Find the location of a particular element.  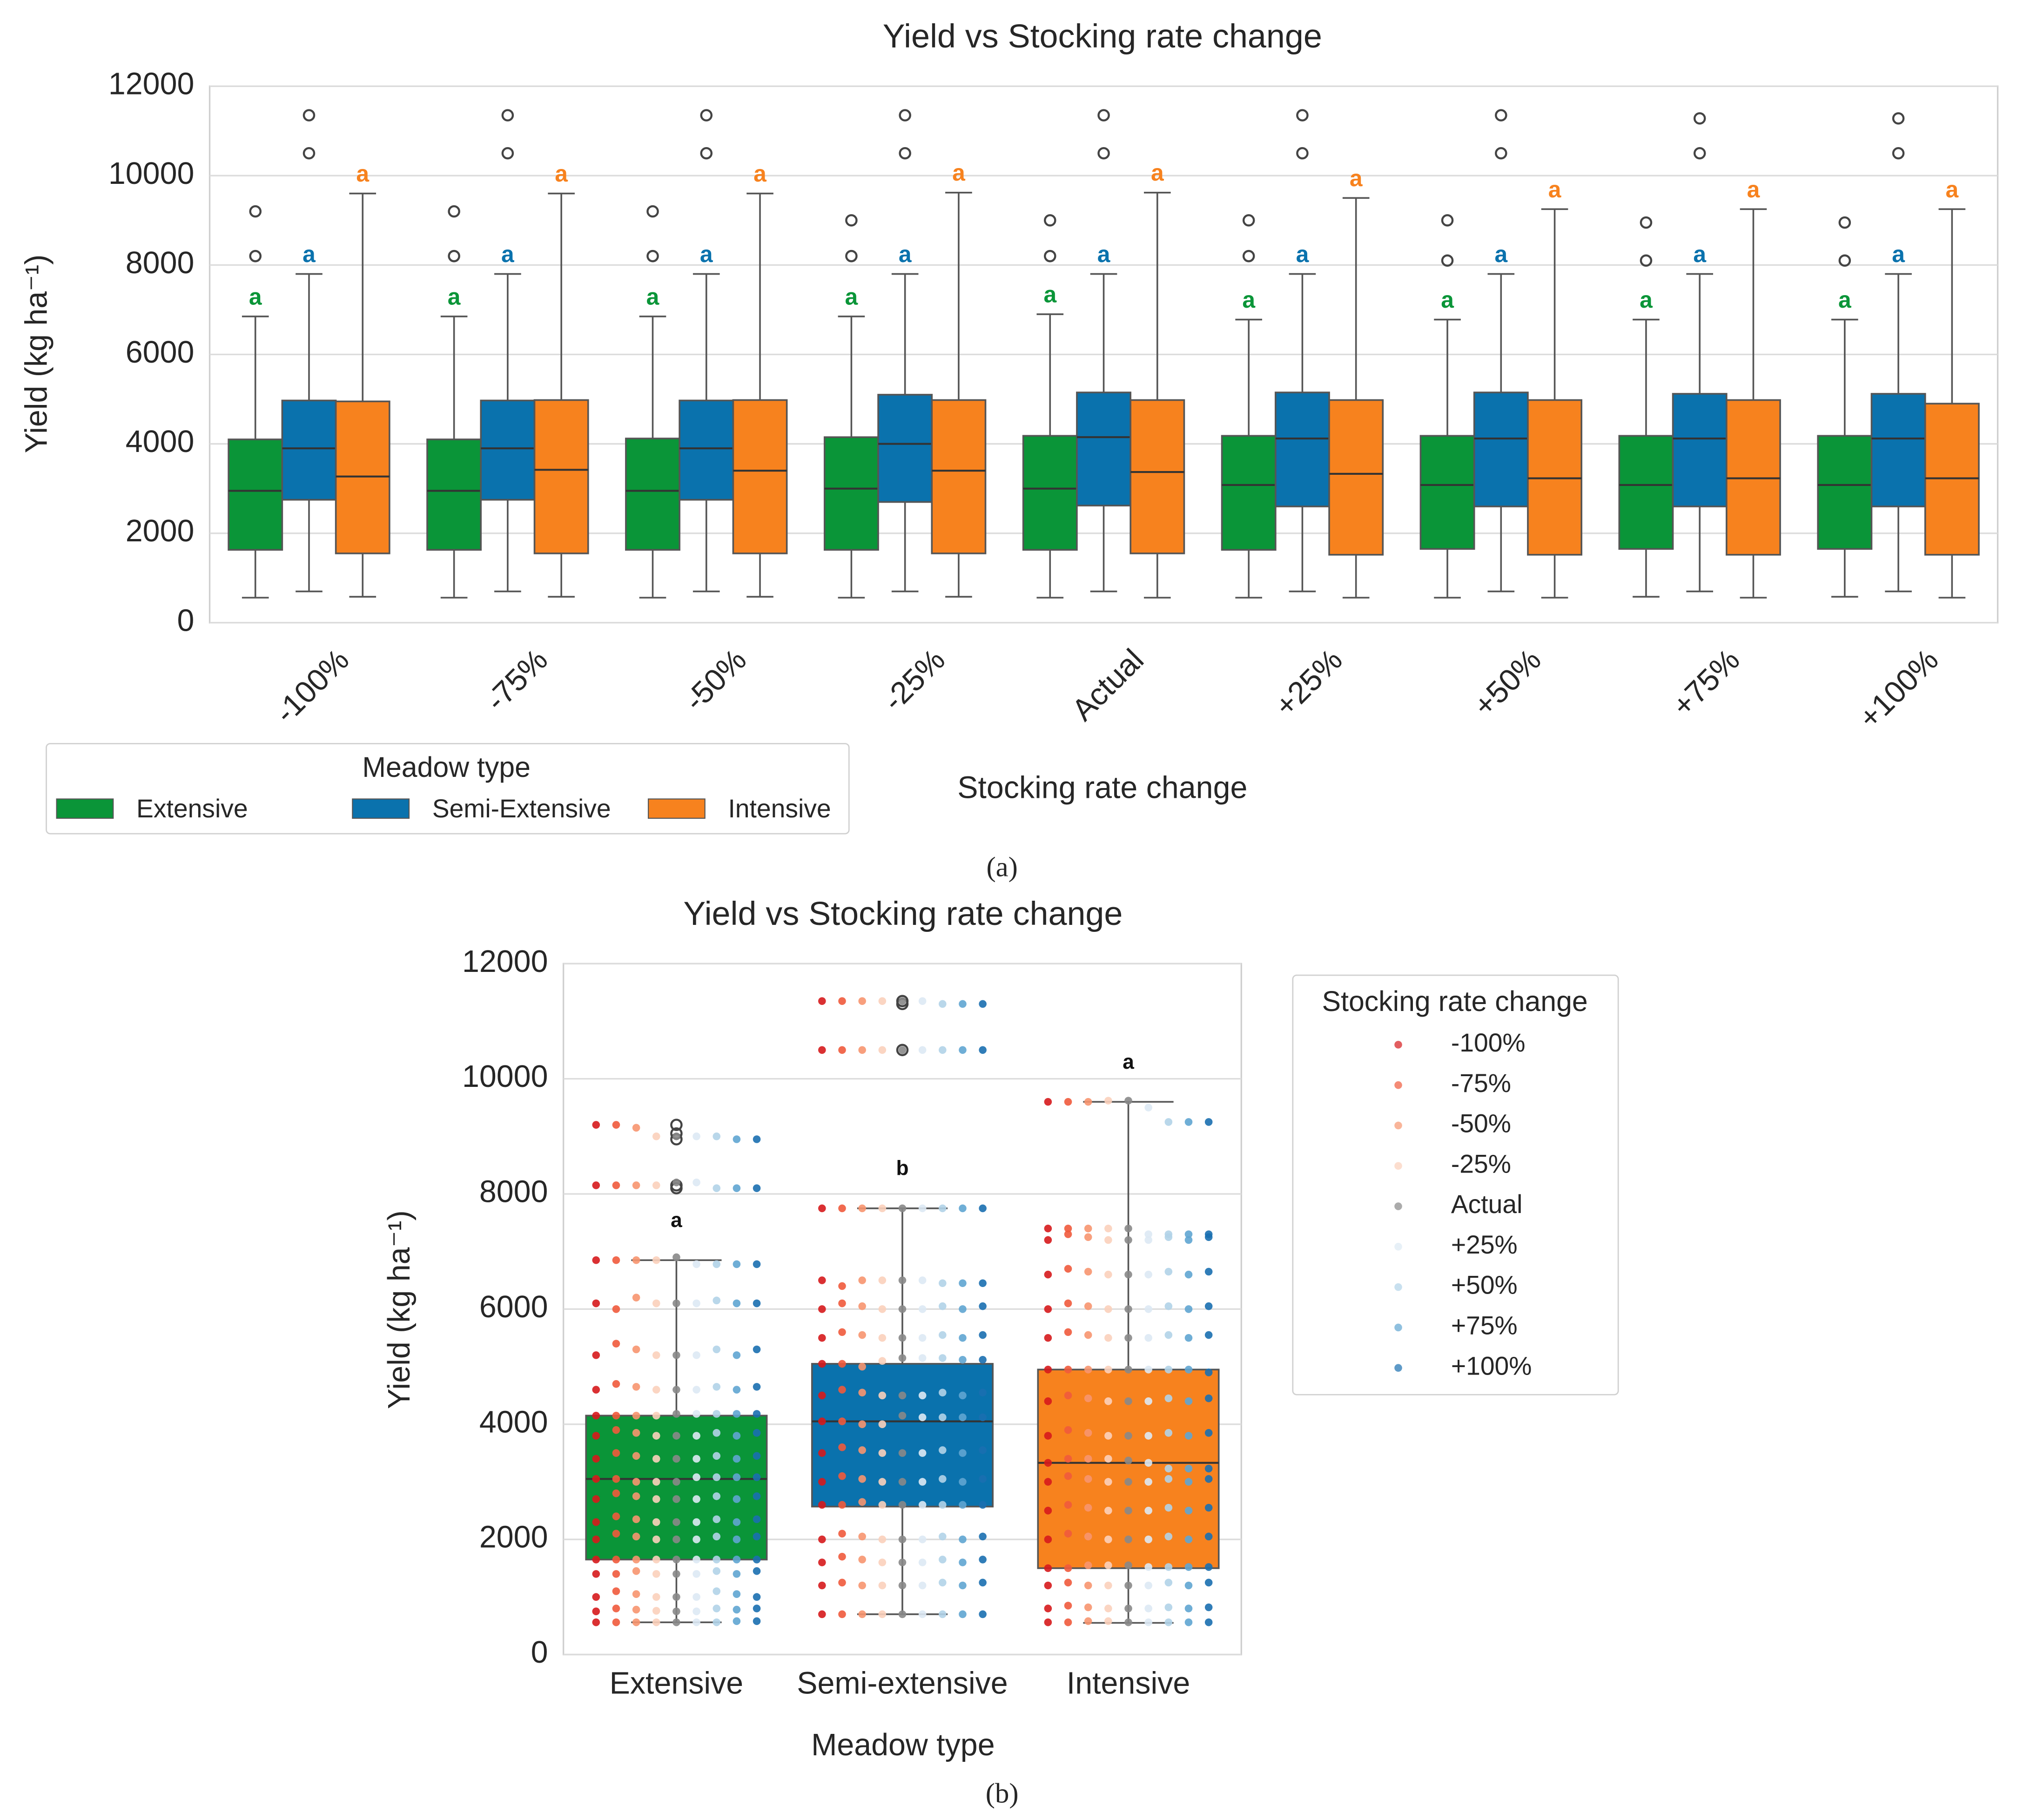

chart-title: Yield vs Stocking rate change is located at coordinates (903, 913).